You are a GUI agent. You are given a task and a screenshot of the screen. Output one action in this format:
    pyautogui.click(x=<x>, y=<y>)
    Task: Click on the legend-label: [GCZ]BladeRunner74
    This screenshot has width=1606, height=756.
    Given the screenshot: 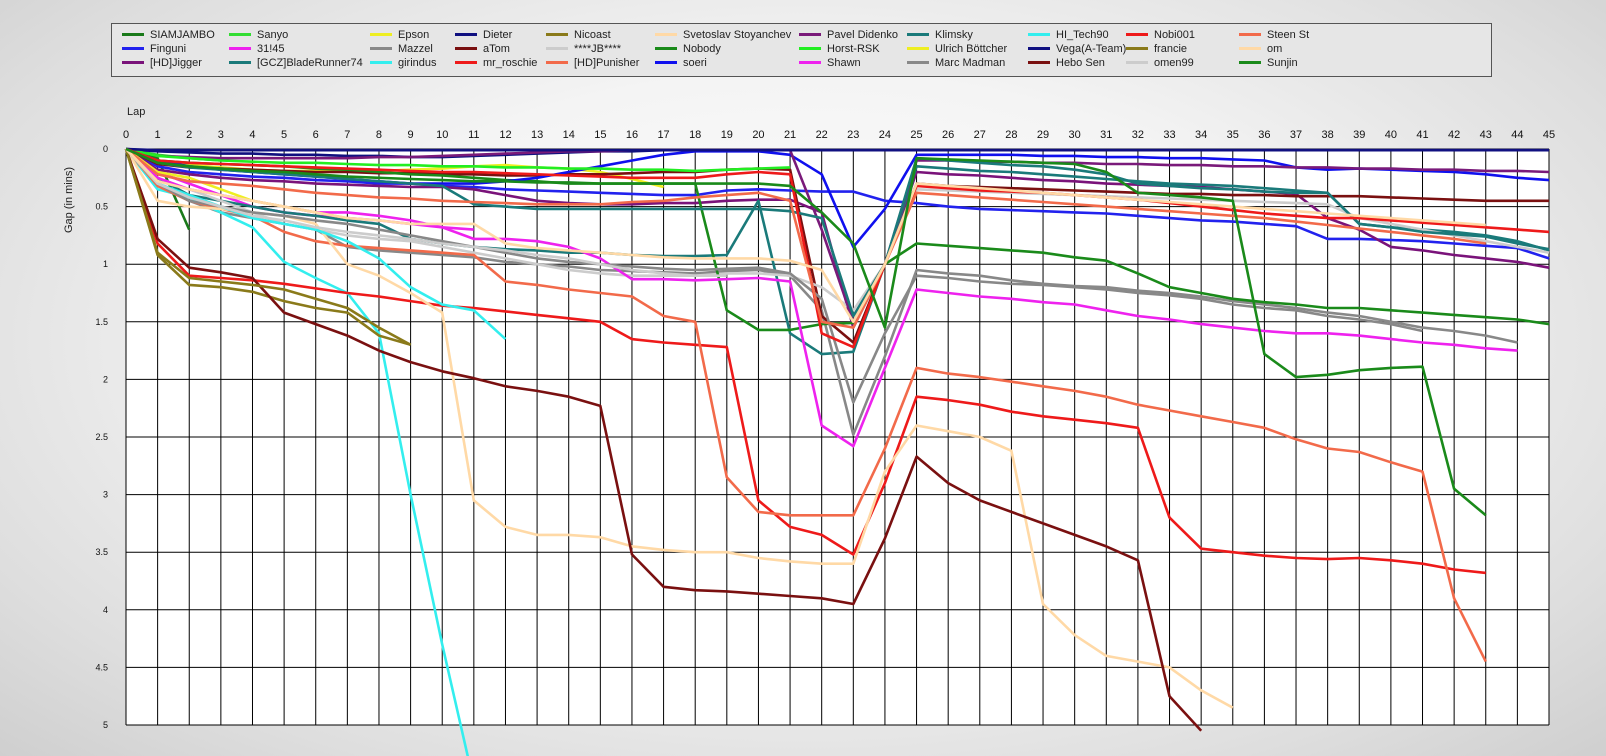 What is the action you would take?
    pyautogui.click(x=310, y=63)
    